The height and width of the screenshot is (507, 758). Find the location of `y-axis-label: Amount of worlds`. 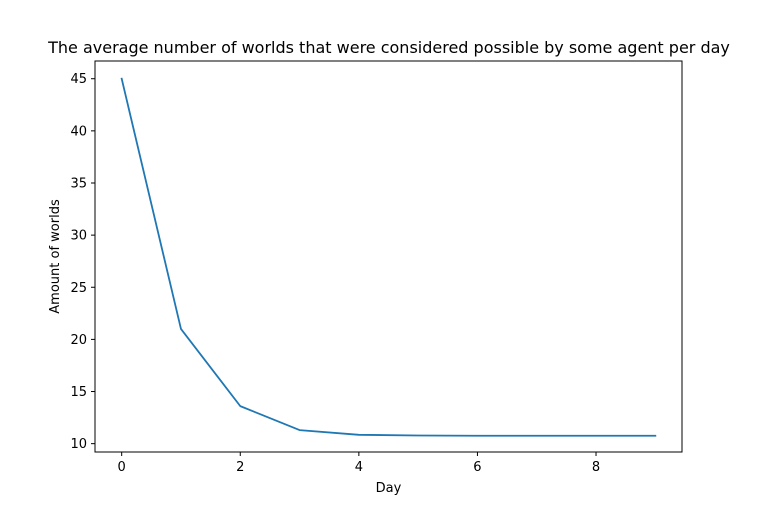

y-axis-label: Amount of worlds is located at coordinates (55, 256).